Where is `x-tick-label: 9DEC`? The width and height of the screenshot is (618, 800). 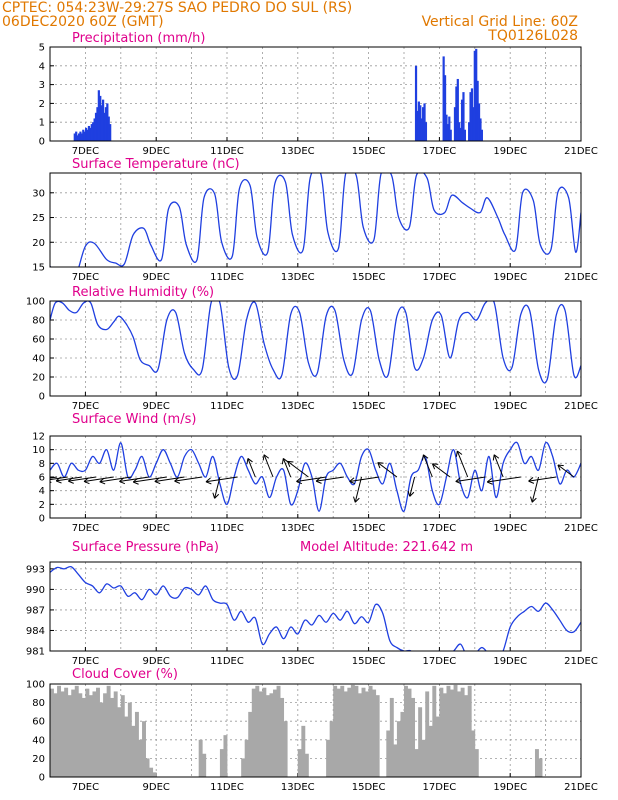
x-tick-label: 9DEC is located at coordinates (156, 661).